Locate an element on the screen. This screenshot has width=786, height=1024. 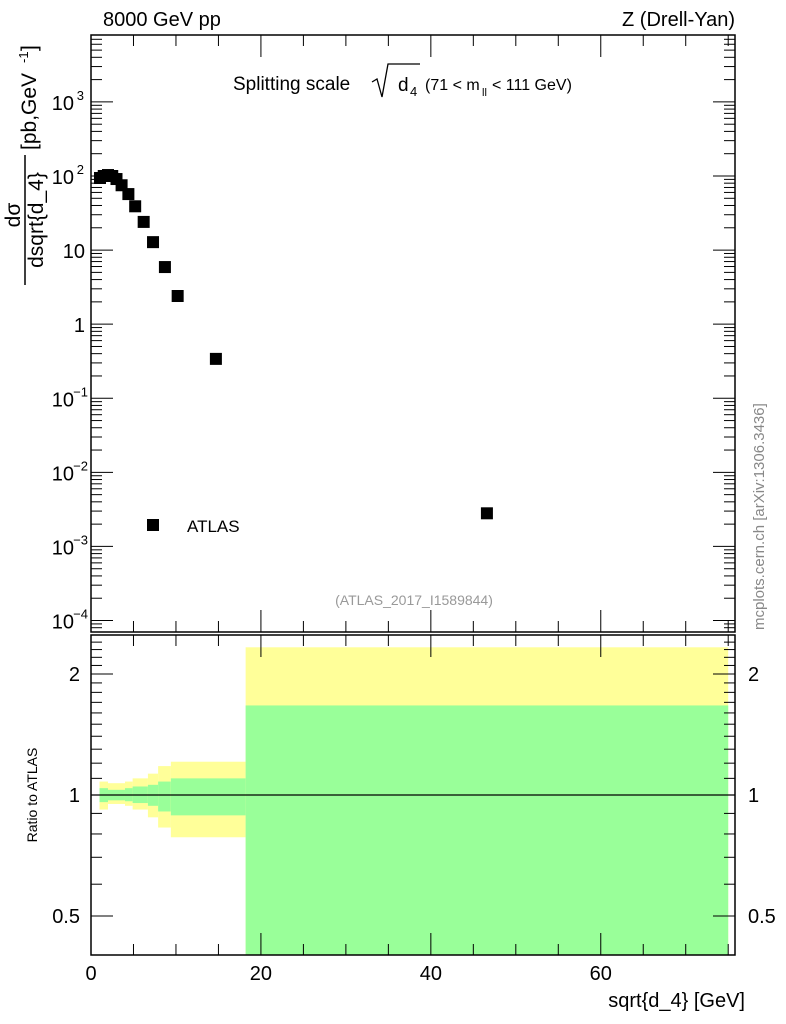
y-tick-label-exponent: −2 is located at coordinates (80, 465).